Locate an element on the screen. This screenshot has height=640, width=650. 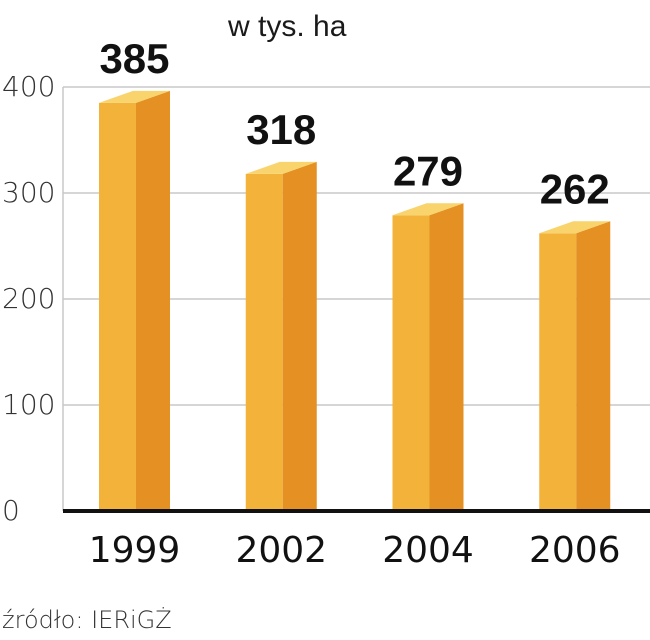
x-tick-label: 2006 is located at coordinates (575, 550).